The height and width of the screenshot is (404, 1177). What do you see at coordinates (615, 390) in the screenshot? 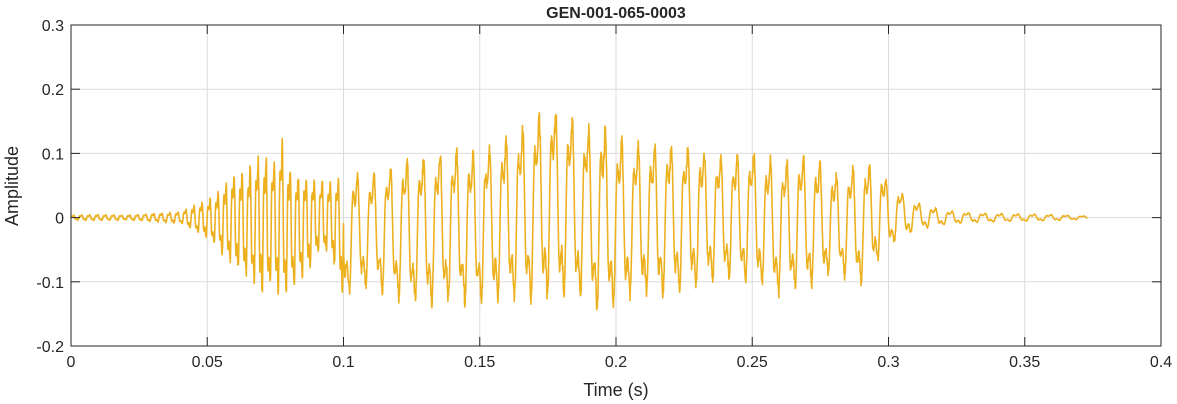
I see `x-axis-label: Time (s)` at bounding box center [615, 390].